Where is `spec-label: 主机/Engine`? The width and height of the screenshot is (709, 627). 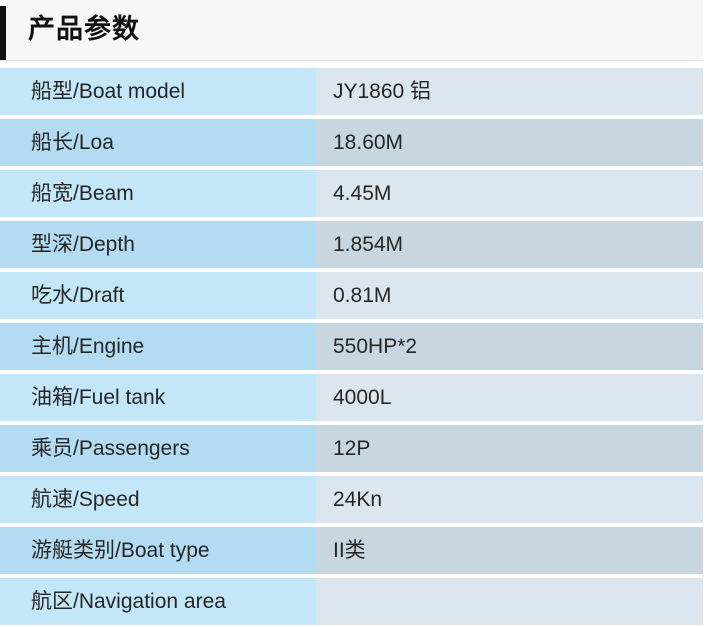
spec-label: 主机/Engine is located at coordinates (158, 346).